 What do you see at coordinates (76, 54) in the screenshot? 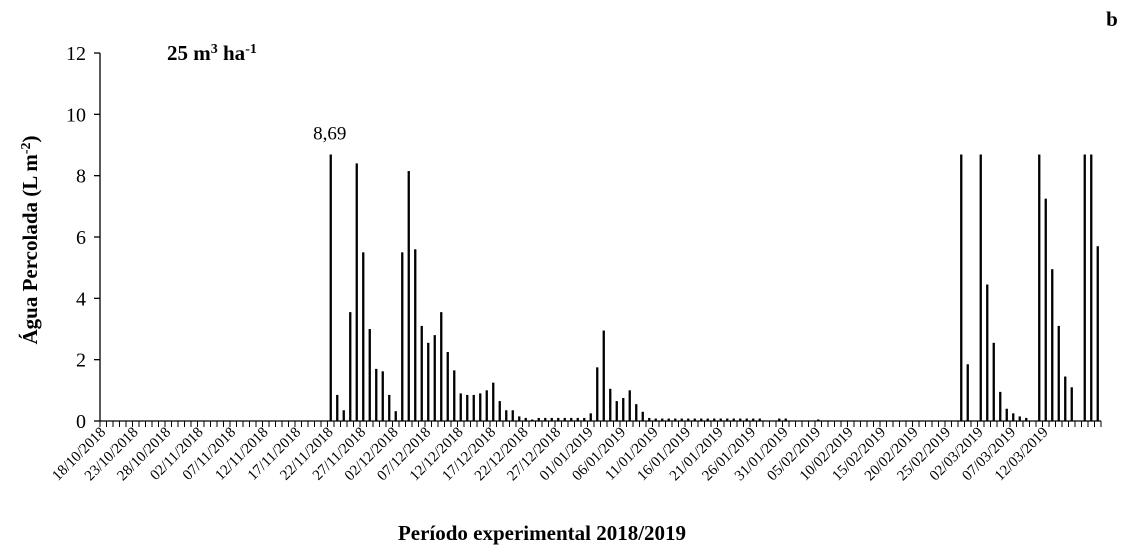
I see `y-tick-label-6: 12` at bounding box center [76, 54].